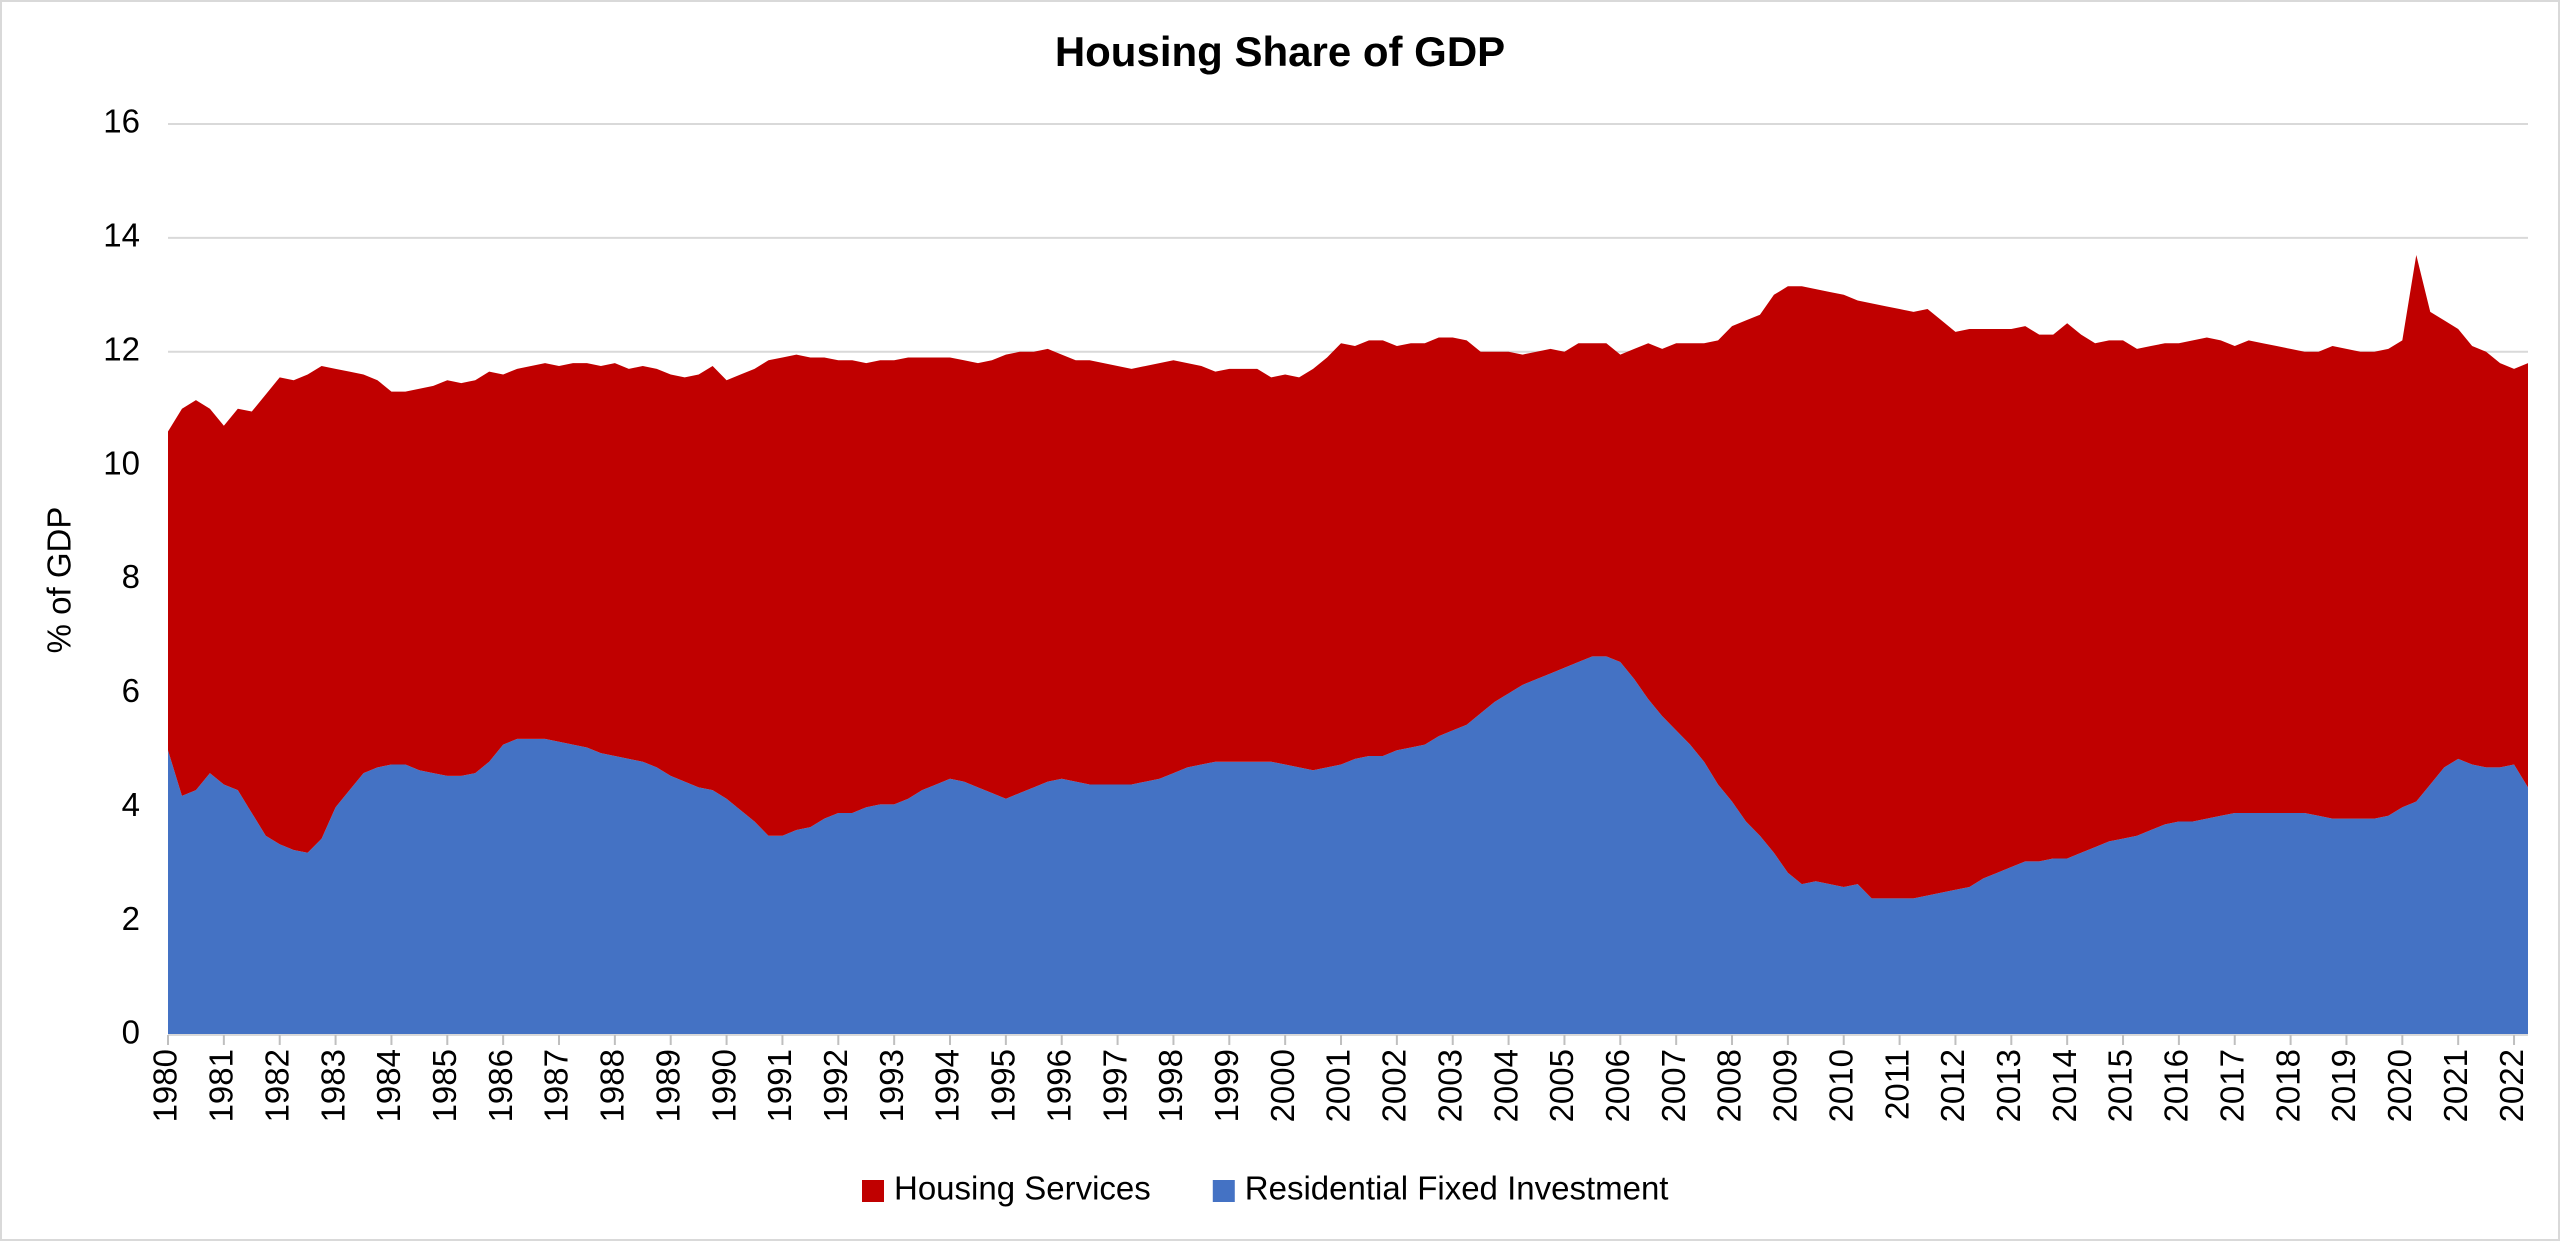  I want to click on legend-label: Residential Fixed Investment, so click(1457, 1188).